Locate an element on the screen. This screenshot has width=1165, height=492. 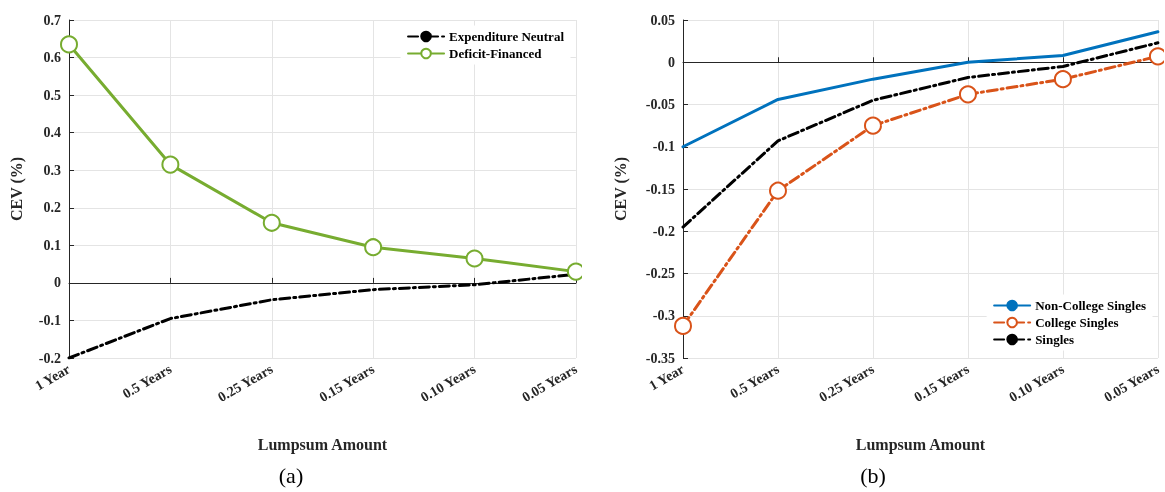
legend-label: College Singles is located at coordinates (1077, 322).